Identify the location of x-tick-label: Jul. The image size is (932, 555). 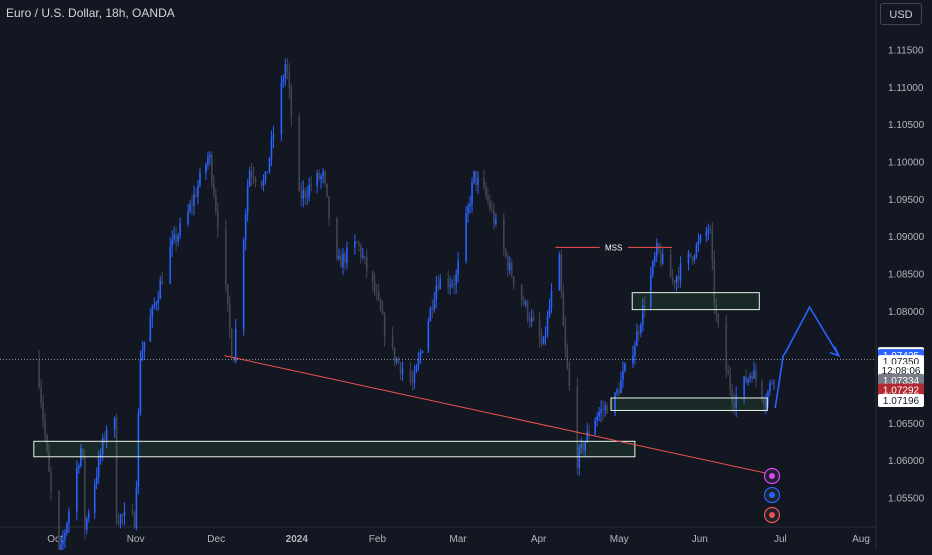
(780, 539).